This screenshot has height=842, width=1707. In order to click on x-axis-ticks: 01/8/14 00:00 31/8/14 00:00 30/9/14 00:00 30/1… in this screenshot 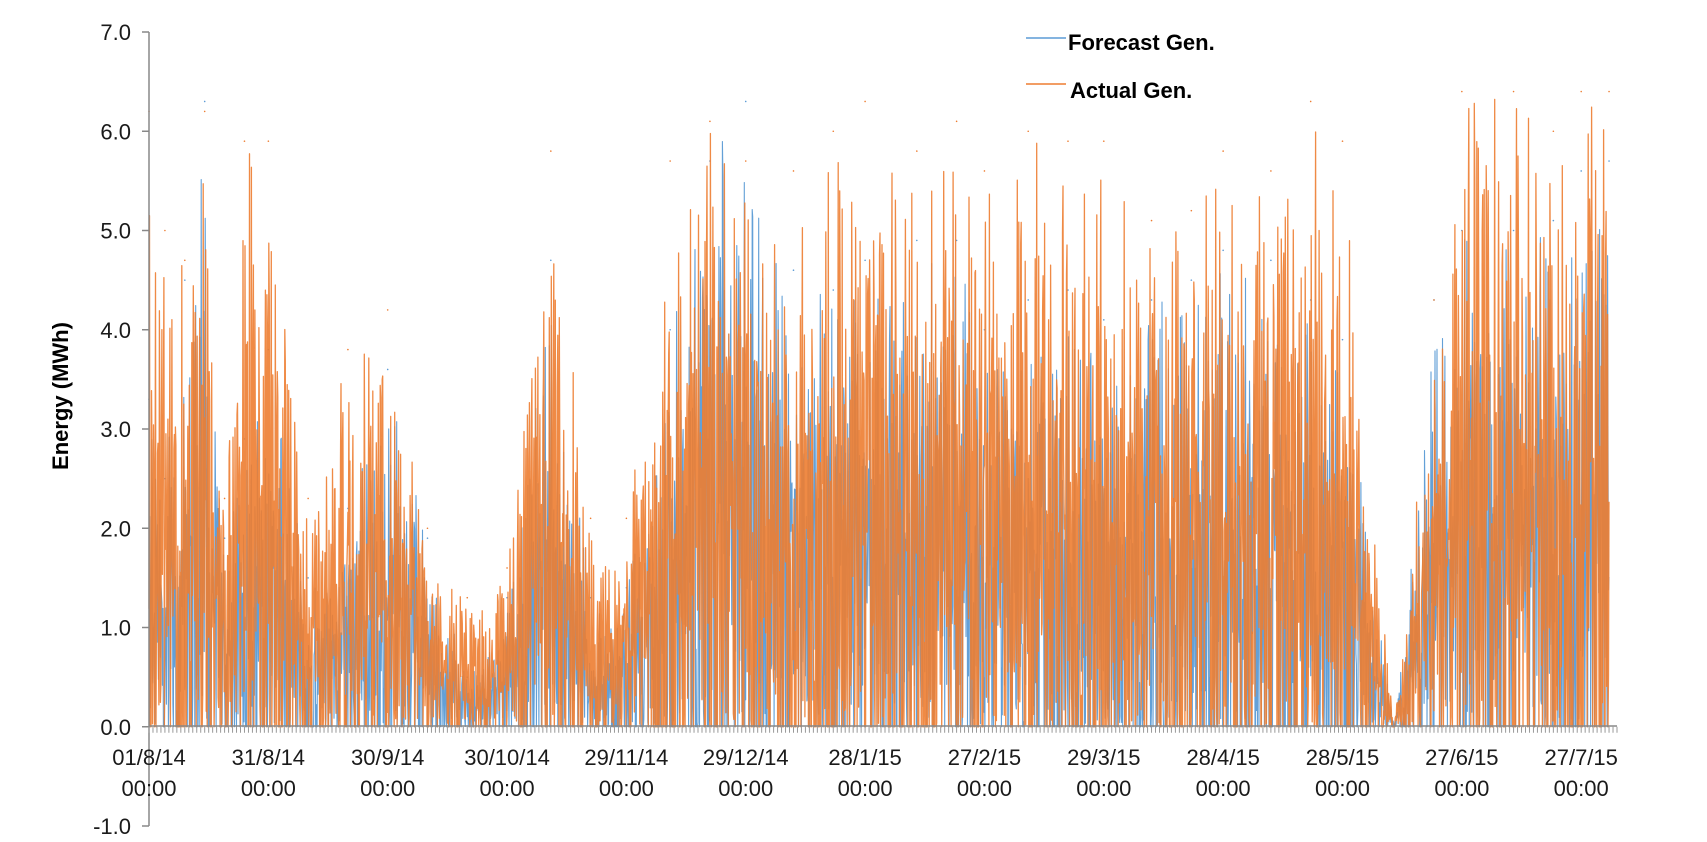, I will do `click(865, 773)`.